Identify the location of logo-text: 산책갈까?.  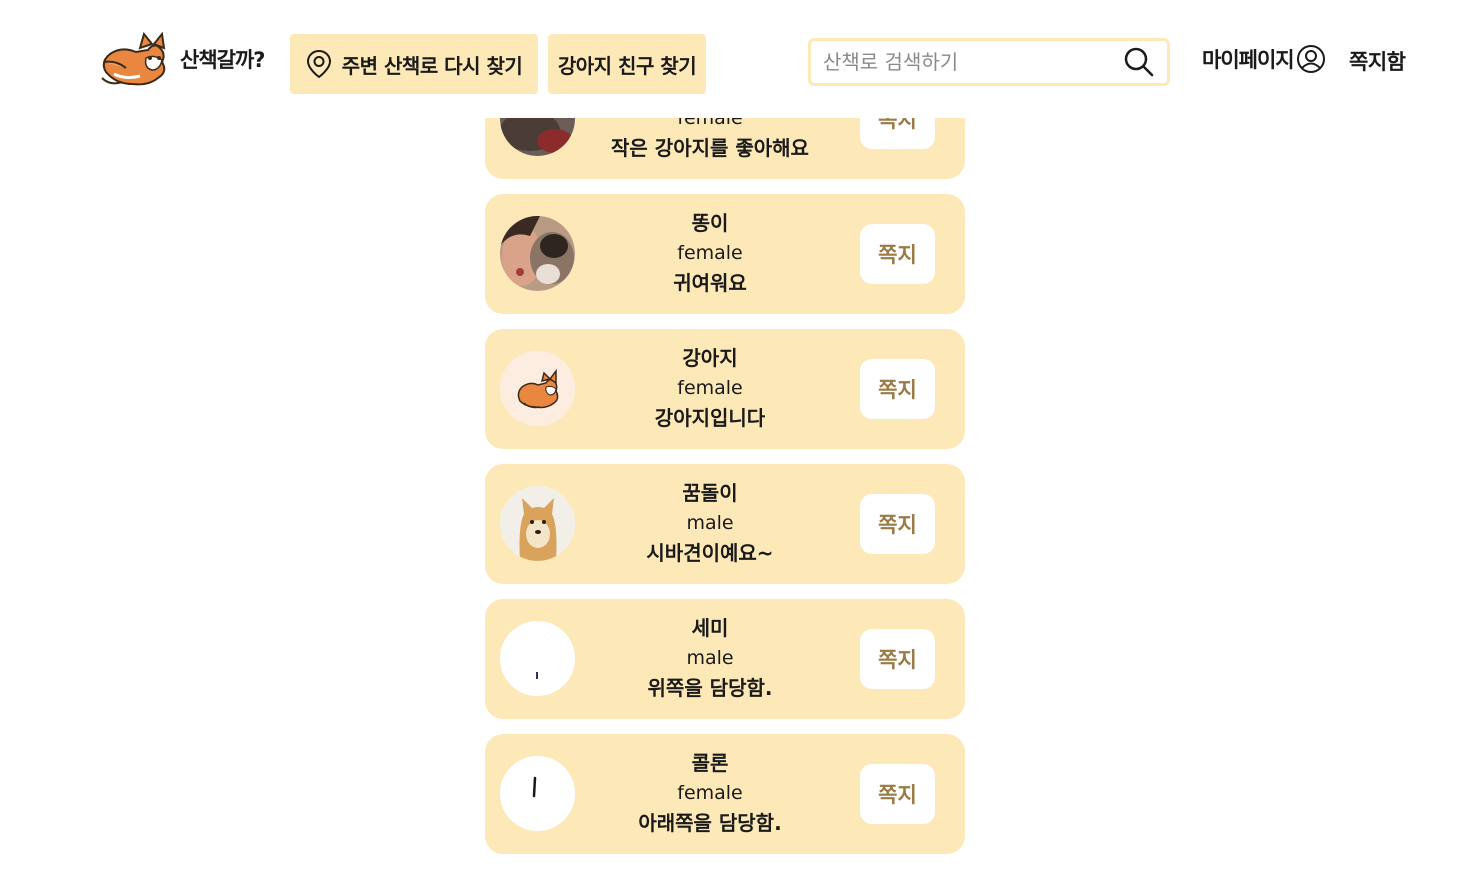
(222, 60).